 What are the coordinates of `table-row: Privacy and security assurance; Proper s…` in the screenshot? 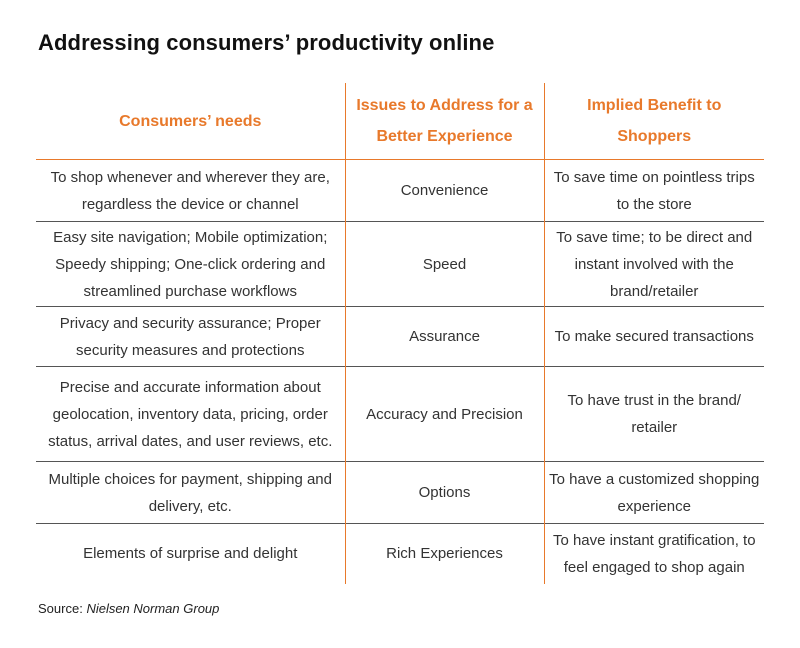 It's located at (400, 336).